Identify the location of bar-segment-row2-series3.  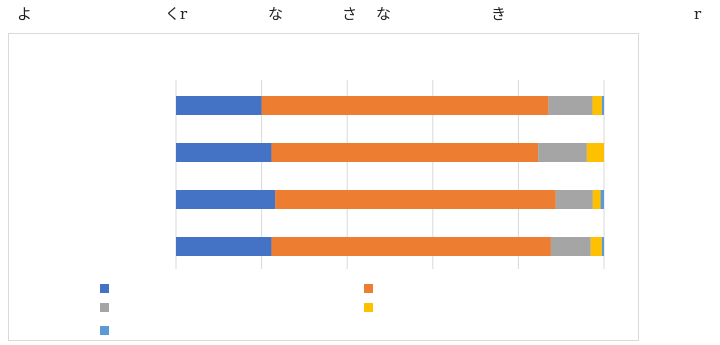
(562, 152).